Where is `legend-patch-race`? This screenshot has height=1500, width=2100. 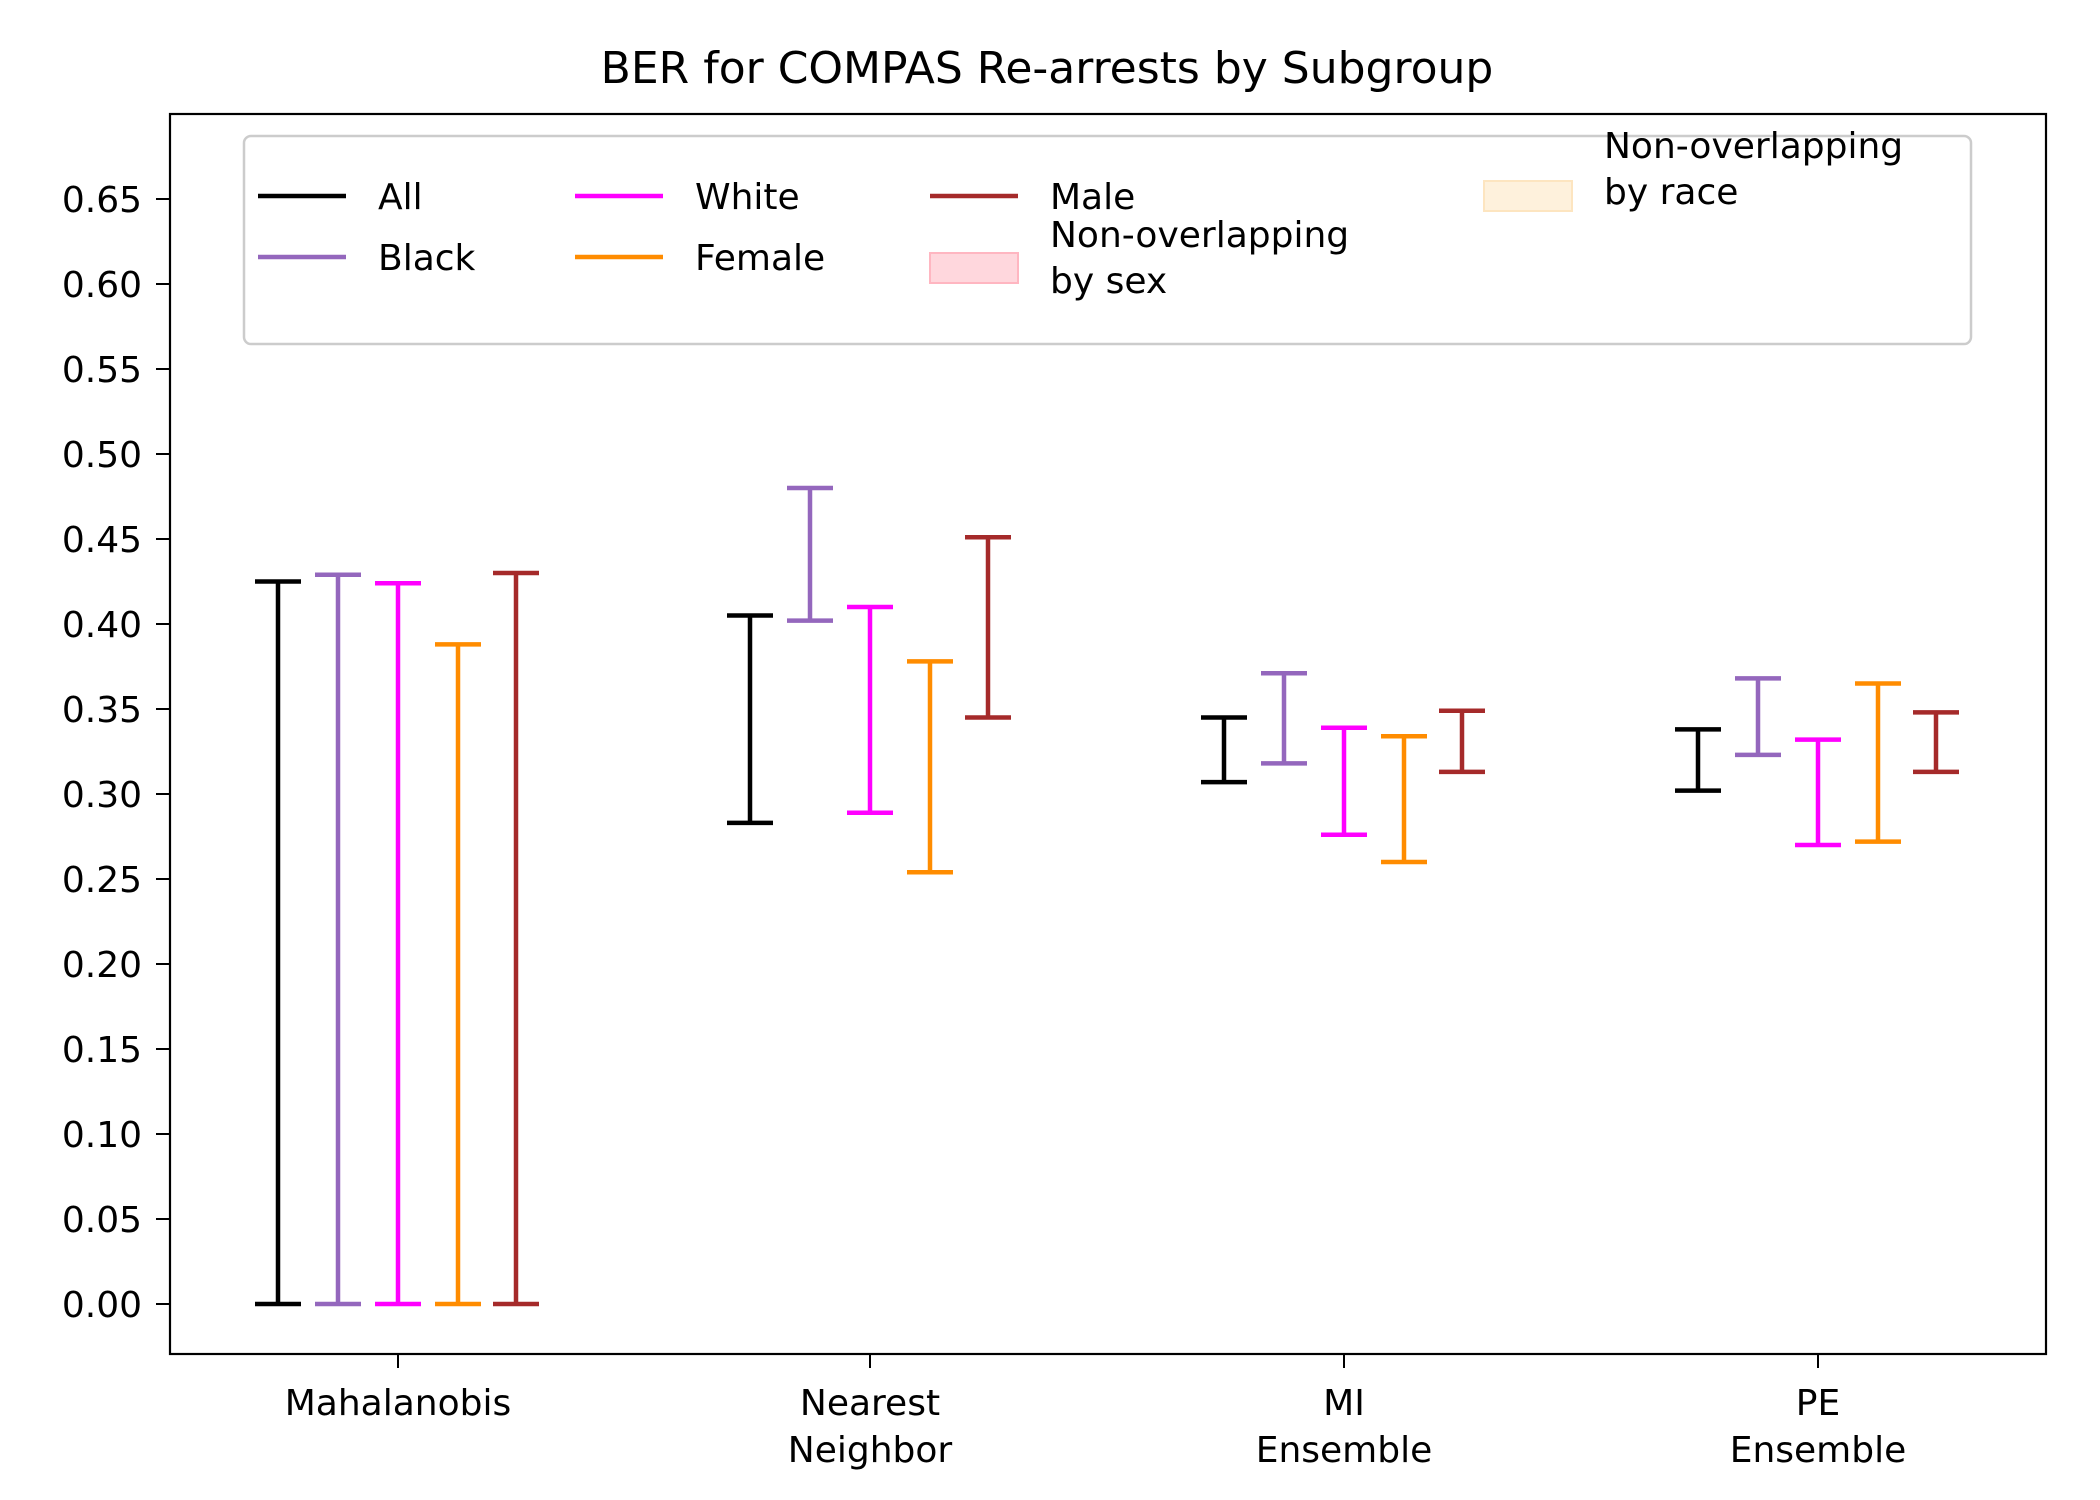
legend-patch-race is located at coordinates (1528, 196).